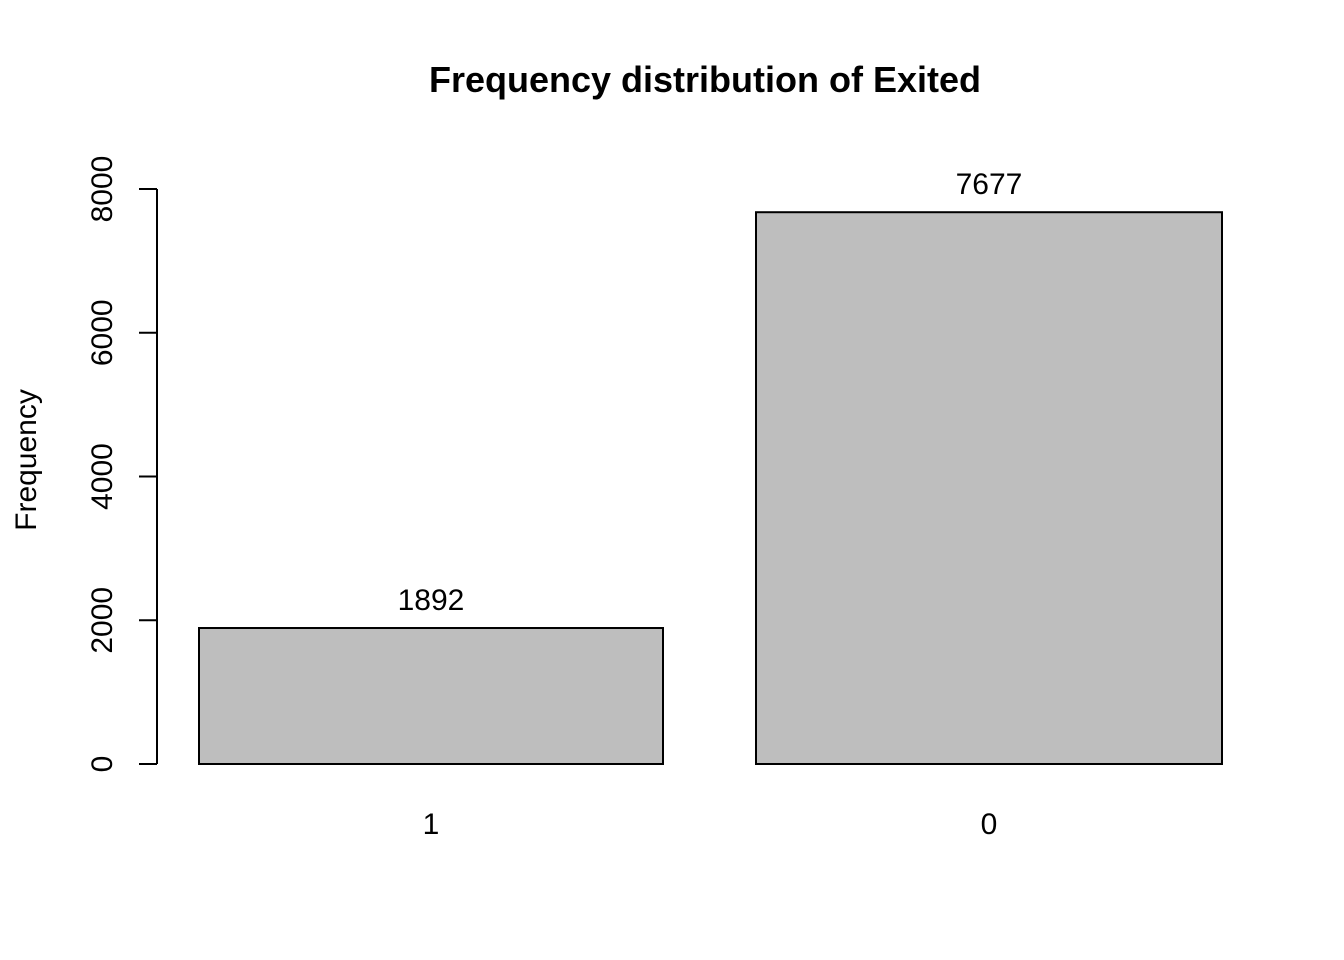 Image resolution: width=1344 pixels, height=960 pixels. What do you see at coordinates (122, 464) in the screenshot?
I see `y-axis: 0 2000 4000 6000 8000` at bounding box center [122, 464].